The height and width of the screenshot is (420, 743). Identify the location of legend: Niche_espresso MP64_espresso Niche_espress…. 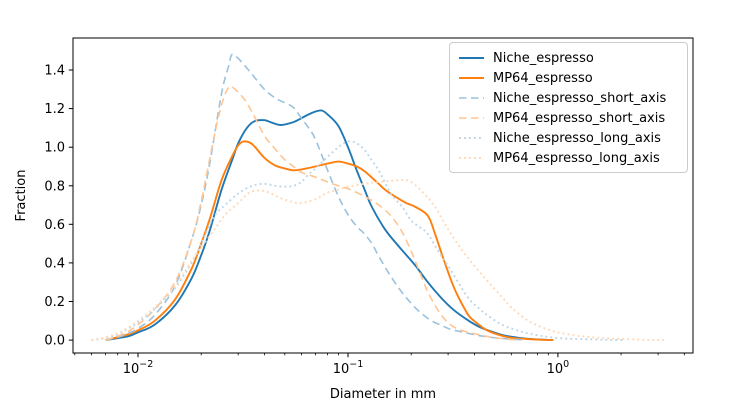
(568, 107).